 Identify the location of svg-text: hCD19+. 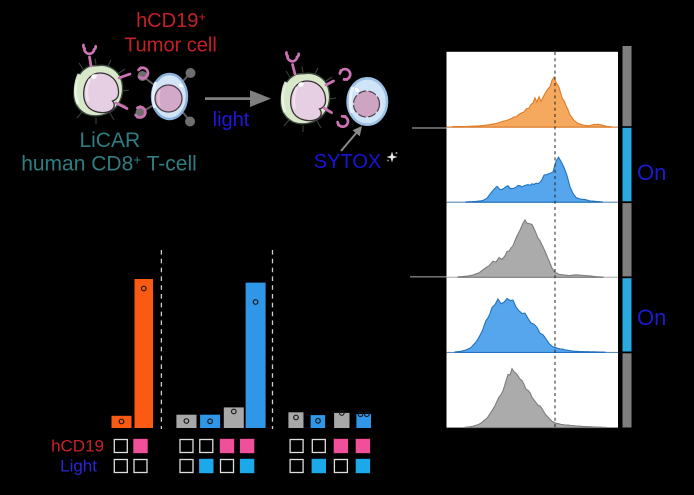
(171, 20).